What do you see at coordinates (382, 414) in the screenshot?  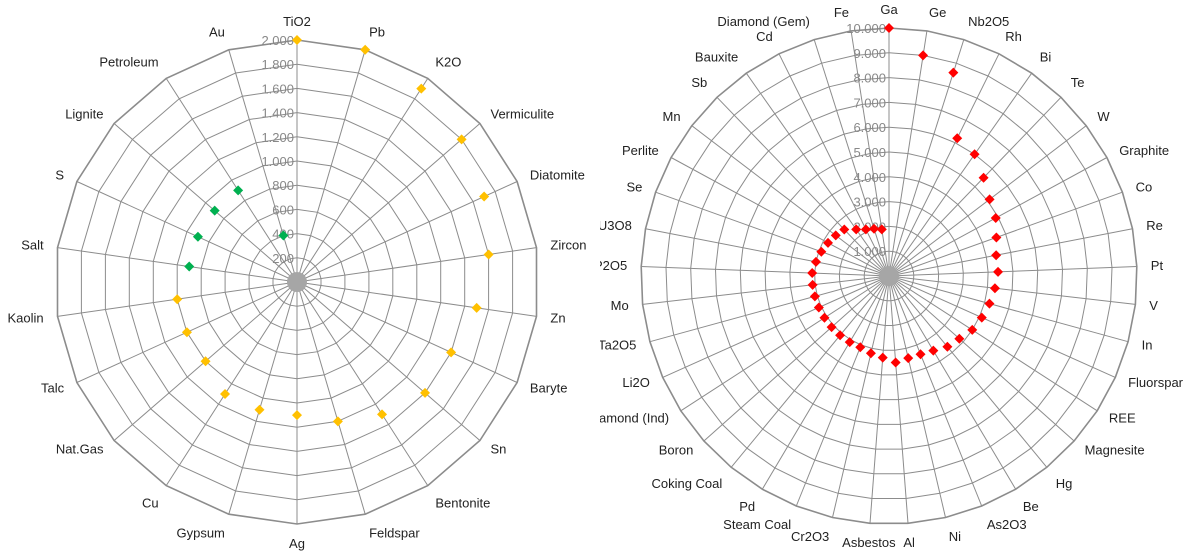 I see `data-point-bentonite` at bounding box center [382, 414].